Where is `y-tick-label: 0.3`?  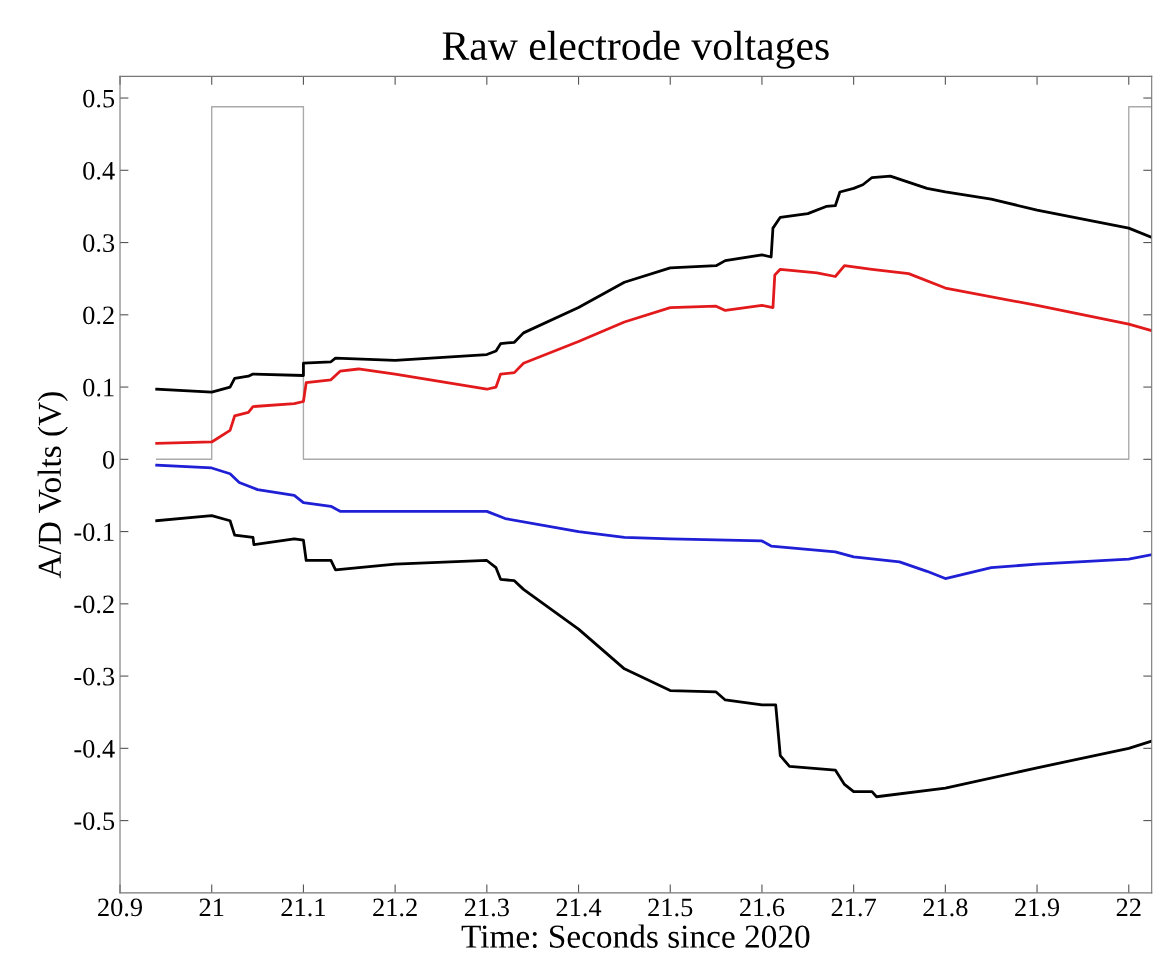 y-tick-label: 0.3 is located at coordinates (99, 243).